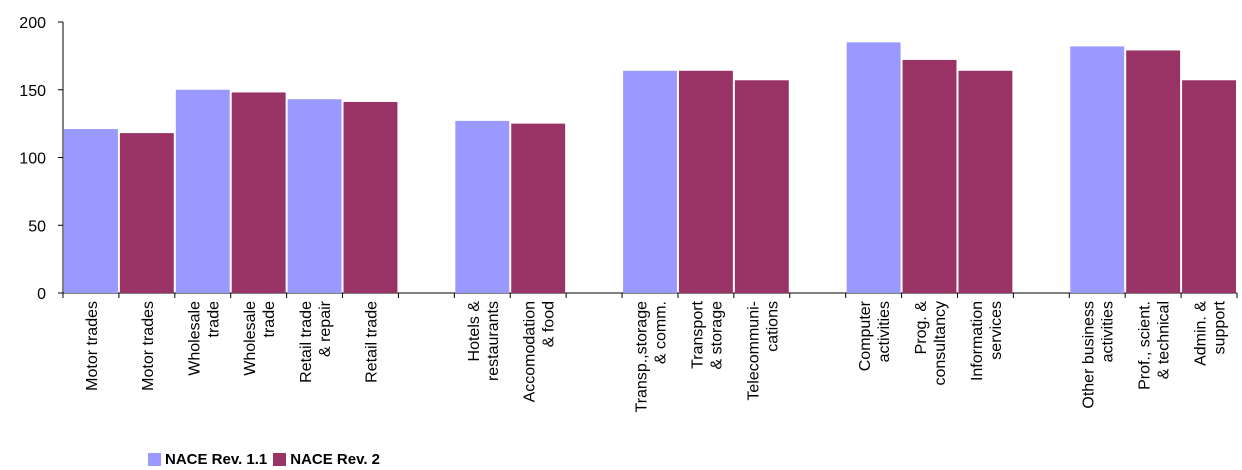 The height and width of the screenshot is (470, 1242). What do you see at coordinates (530, 351) in the screenshot?
I see `x-tick-label: Accomodation` at bounding box center [530, 351].